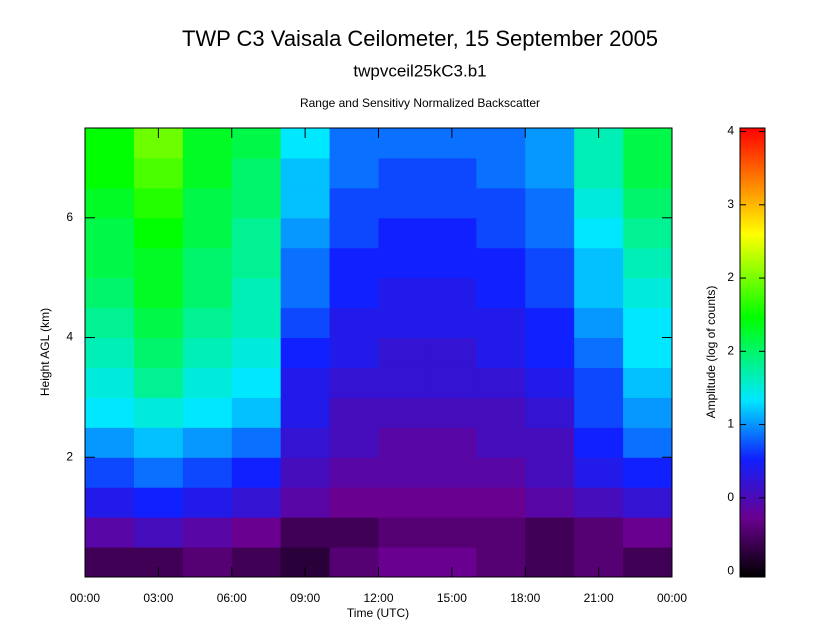 The image size is (840, 640). I want to click on x-tick-label: 03:00, so click(158, 598).